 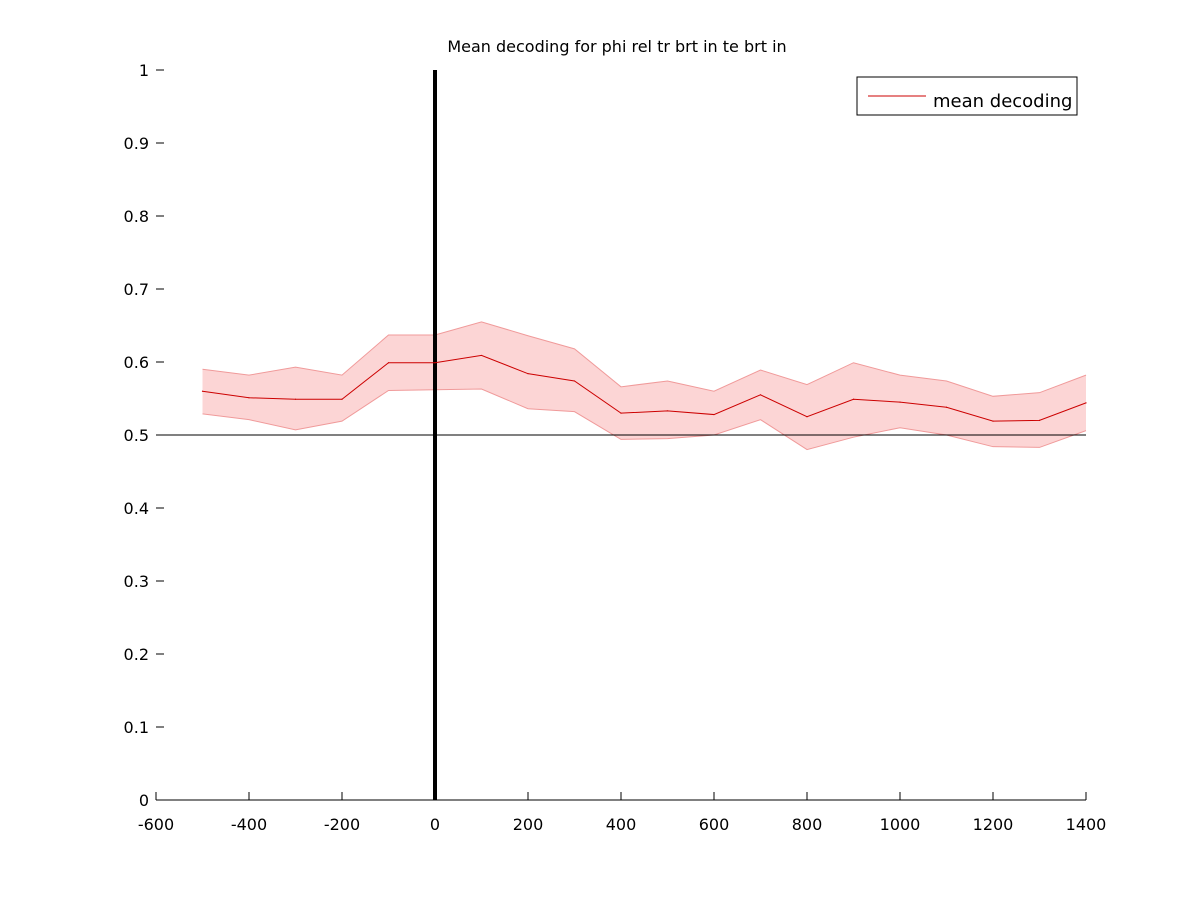 What do you see at coordinates (136, 216) in the screenshot?
I see `y-tick-label: 0.8` at bounding box center [136, 216].